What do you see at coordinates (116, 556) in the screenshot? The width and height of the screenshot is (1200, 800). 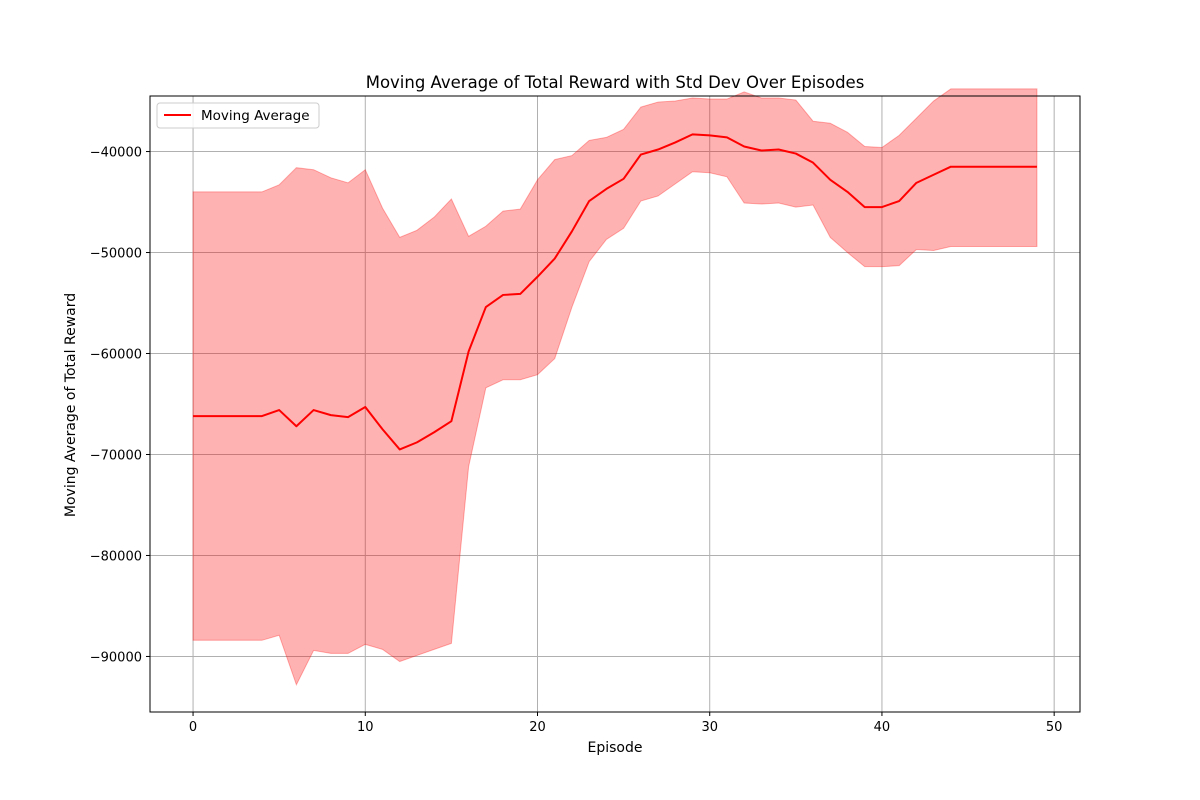 I see `y-tick-label: −80000` at bounding box center [116, 556].